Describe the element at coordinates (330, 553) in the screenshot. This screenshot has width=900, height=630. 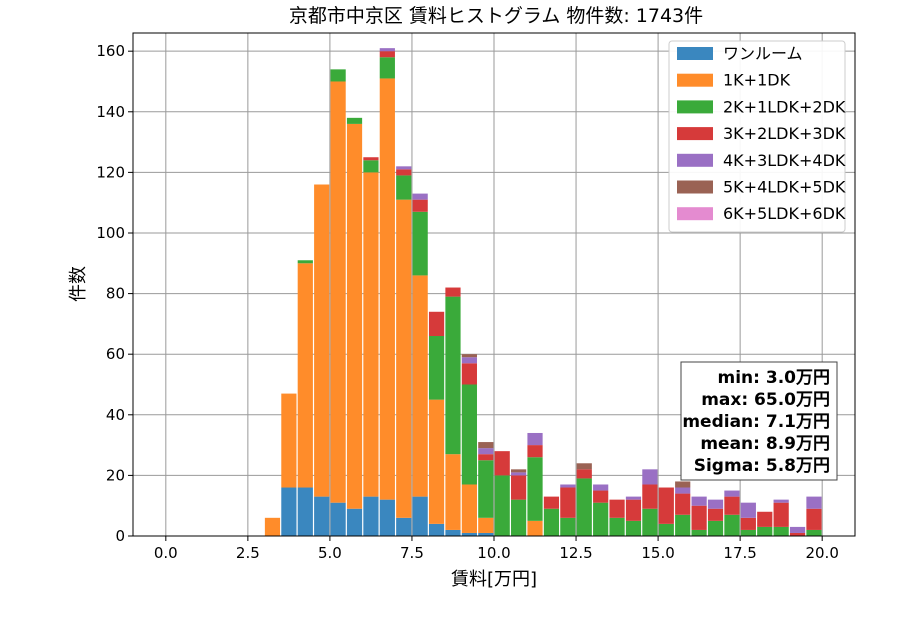
I see `x-tick-label: 5.0` at that location.